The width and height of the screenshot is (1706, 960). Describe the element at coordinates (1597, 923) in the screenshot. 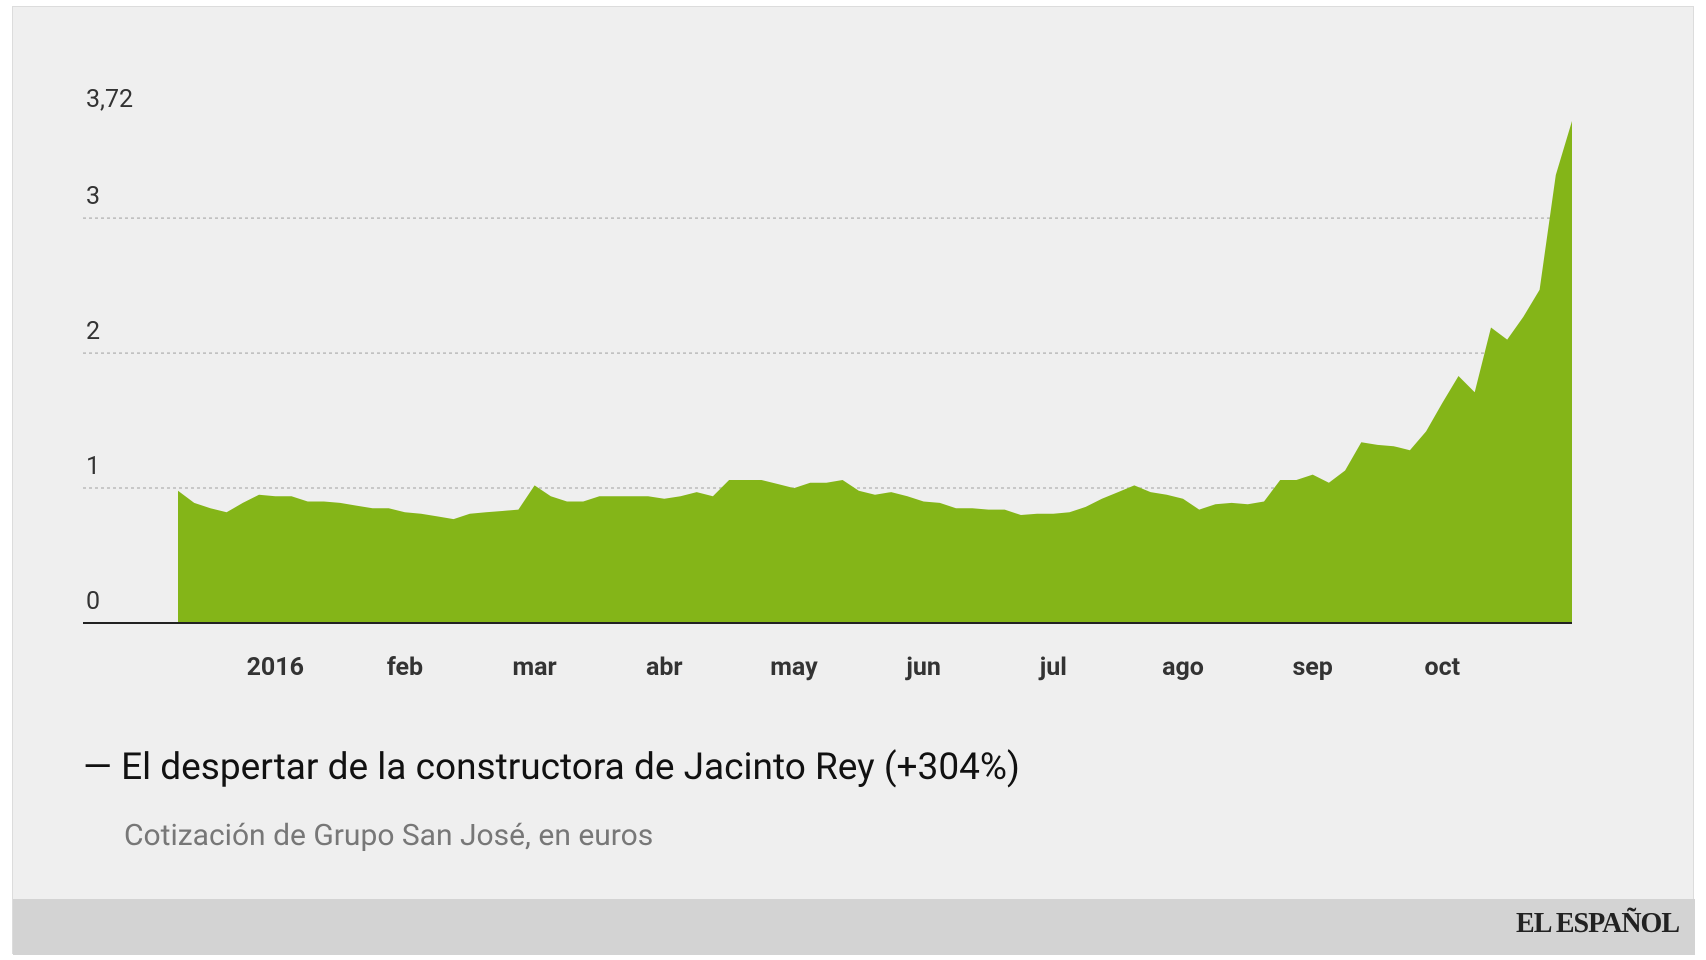

I see `source-logo: EL ESPAÑOL` at that location.